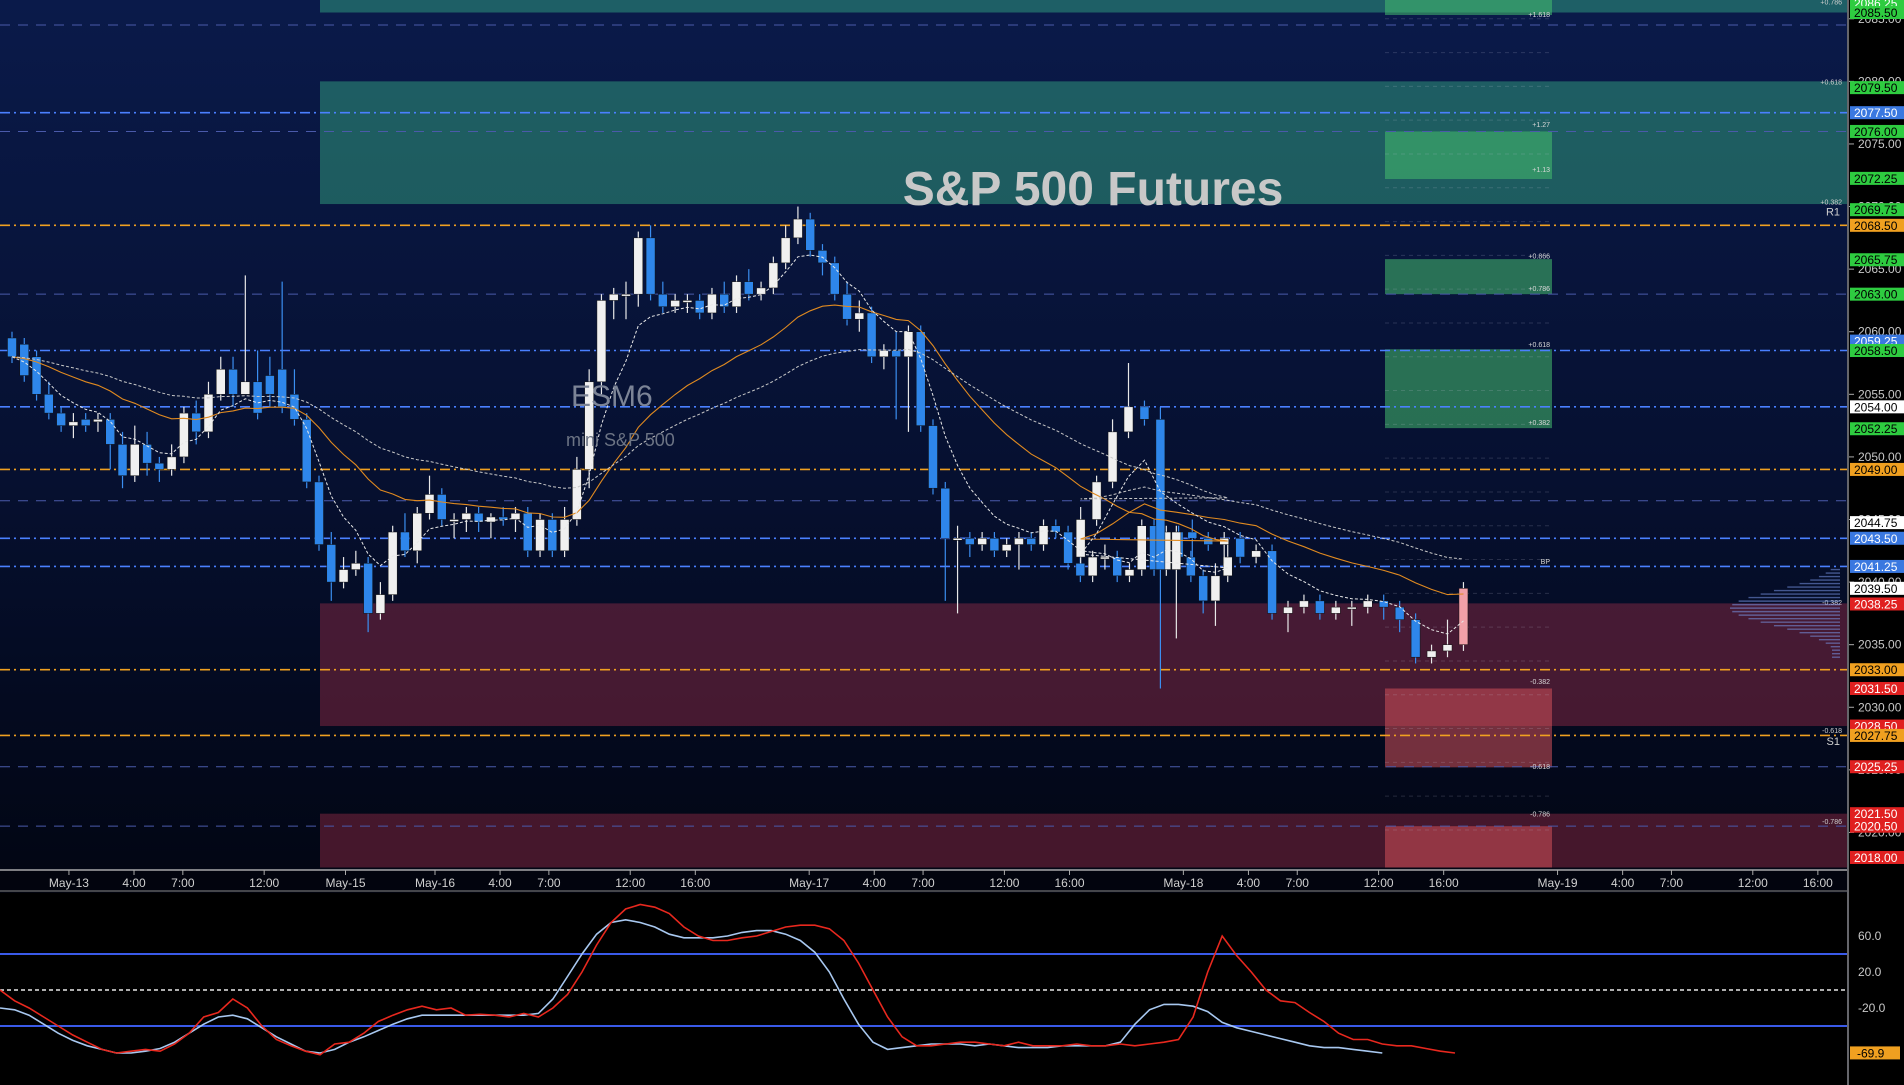  What do you see at coordinates (1870, 972) in the screenshot?
I see `oscillator-tick-label: 20.0` at bounding box center [1870, 972].